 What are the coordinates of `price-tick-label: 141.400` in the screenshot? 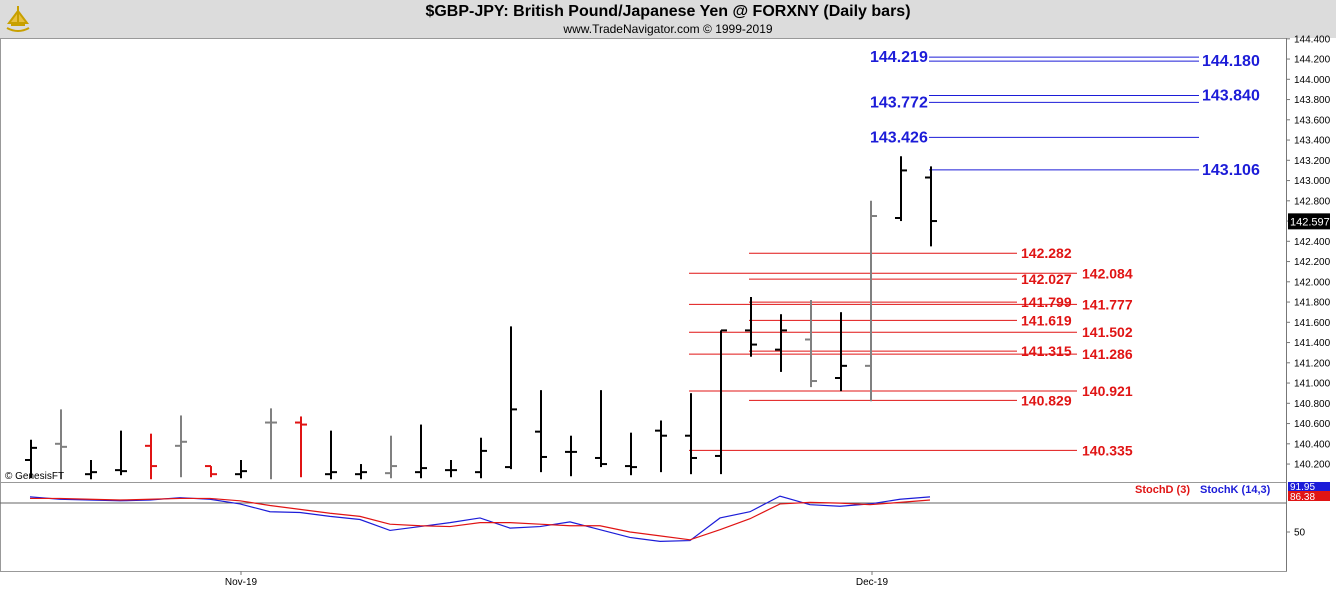 It's located at (1312, 343).